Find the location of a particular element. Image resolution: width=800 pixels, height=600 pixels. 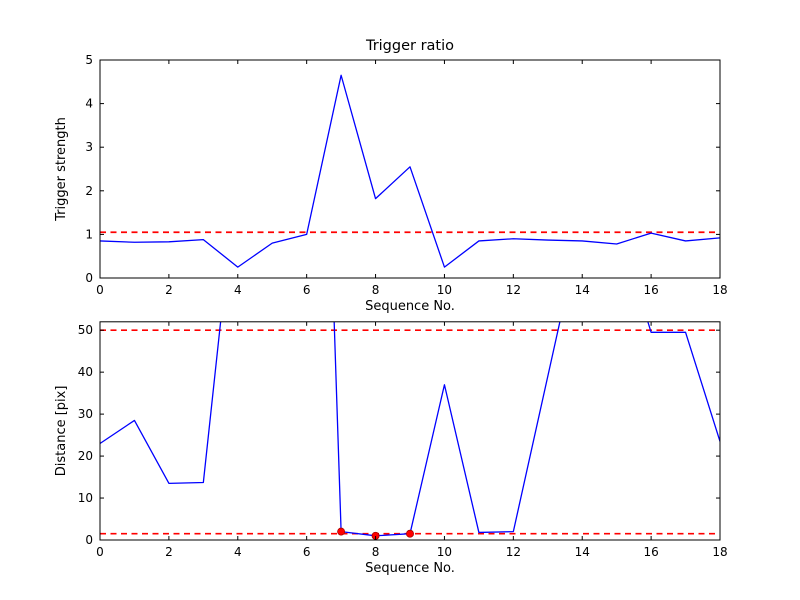

y-tick-label: 40 is located at coordinates (85, 372).